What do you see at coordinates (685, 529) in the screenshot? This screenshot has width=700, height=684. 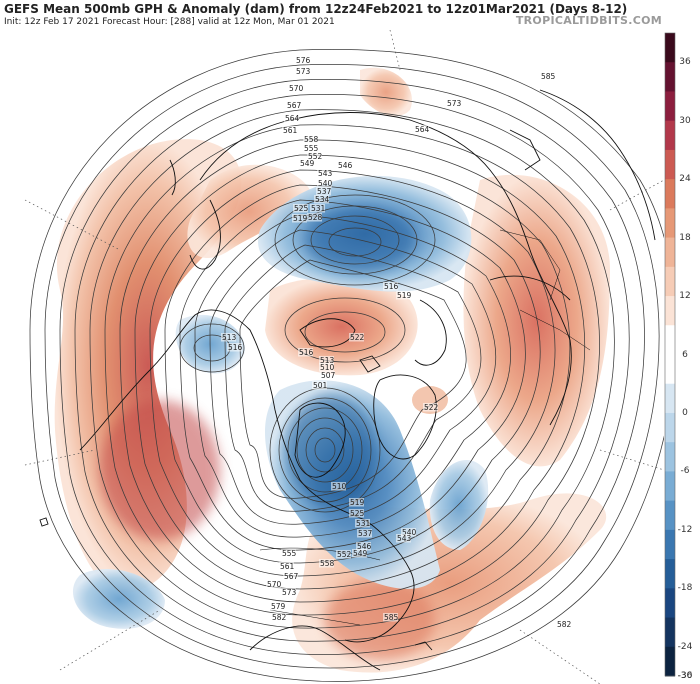 I see `colorbar-tick-label: -12` at bounding box center [685, 529].